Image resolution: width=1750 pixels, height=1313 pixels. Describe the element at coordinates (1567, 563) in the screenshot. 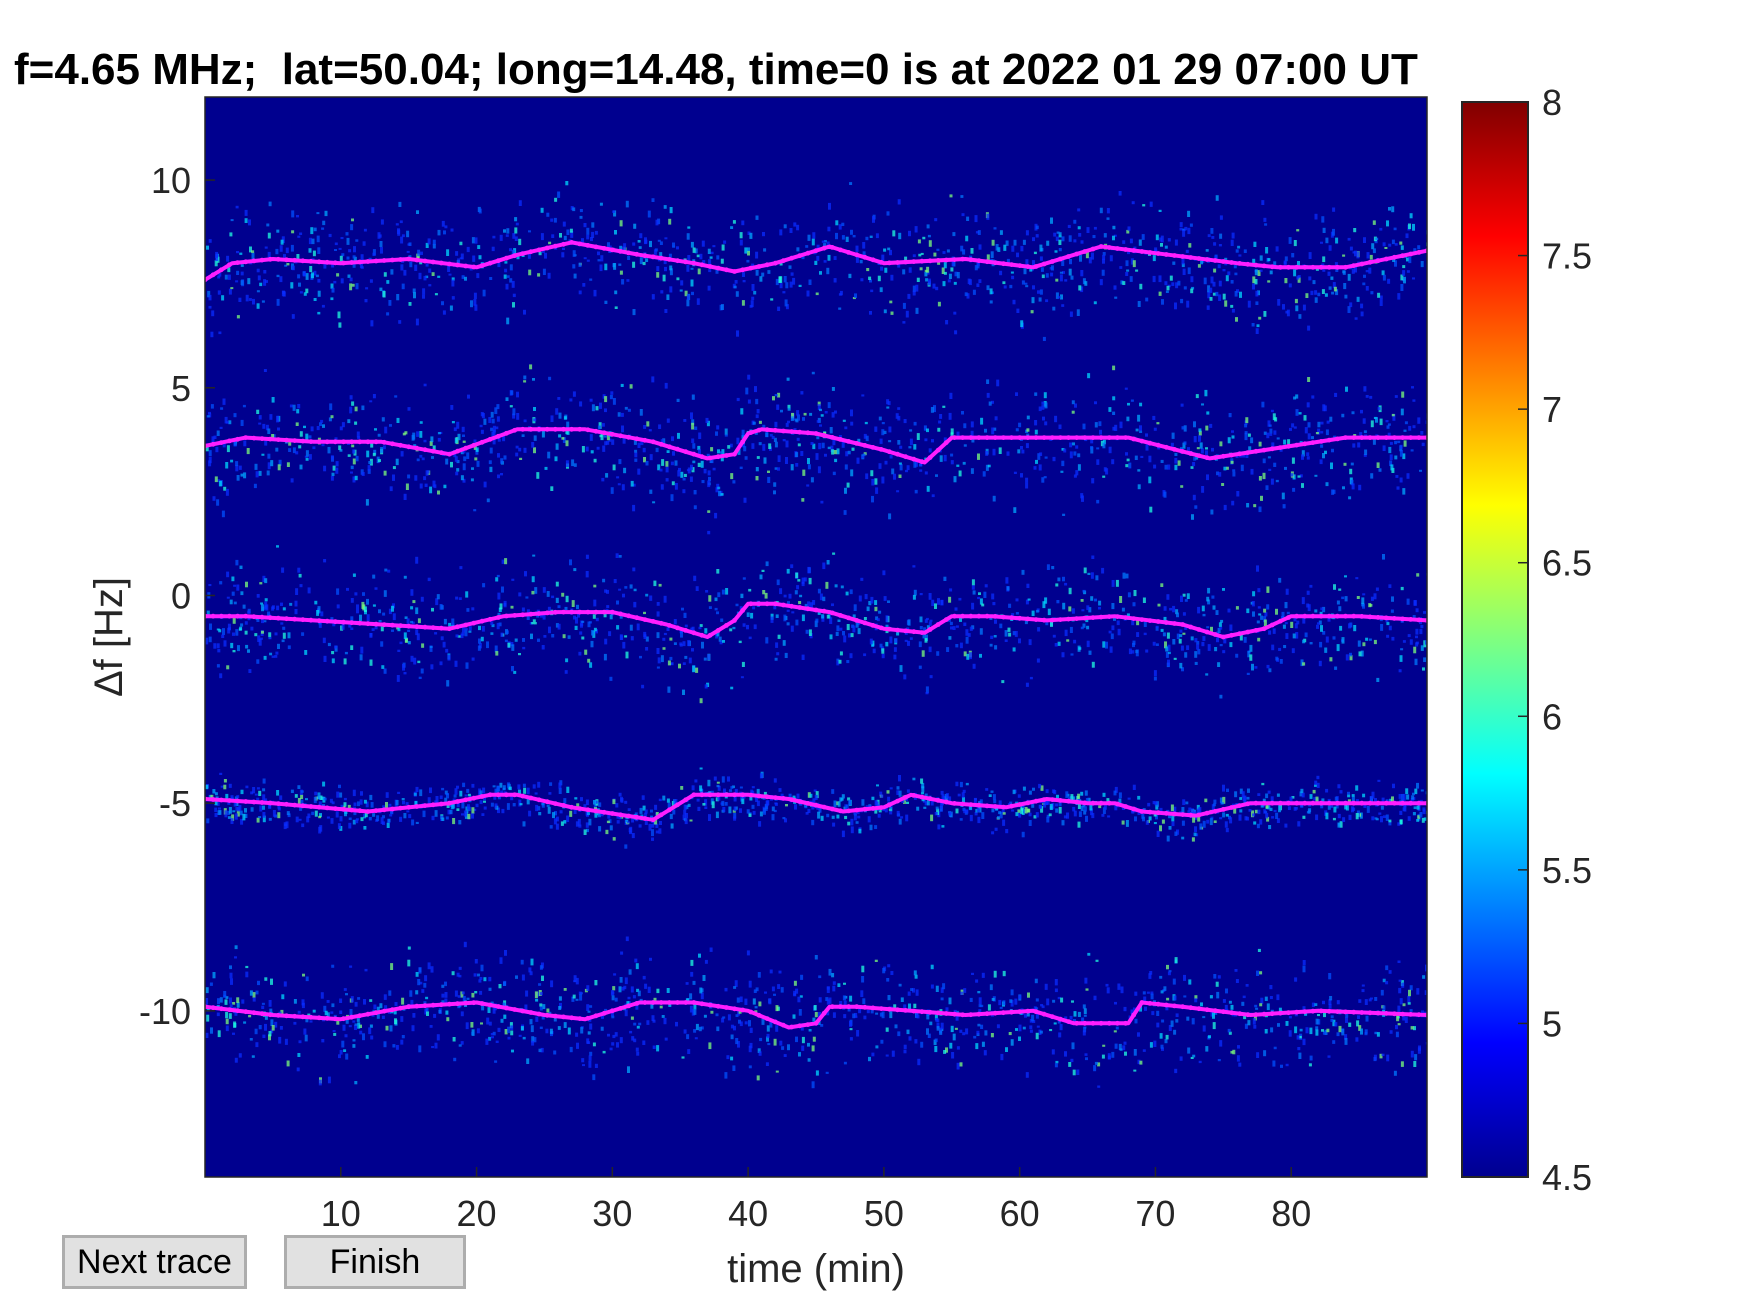

I see `colorbar-tick-label: 6.5` at that location.